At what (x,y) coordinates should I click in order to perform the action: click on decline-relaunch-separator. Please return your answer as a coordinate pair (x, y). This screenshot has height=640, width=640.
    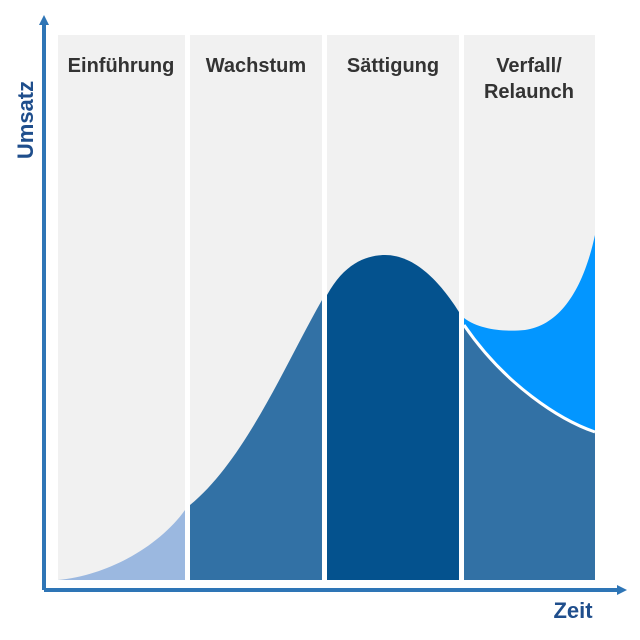
    Looking at the image, I should click on (529, 379).